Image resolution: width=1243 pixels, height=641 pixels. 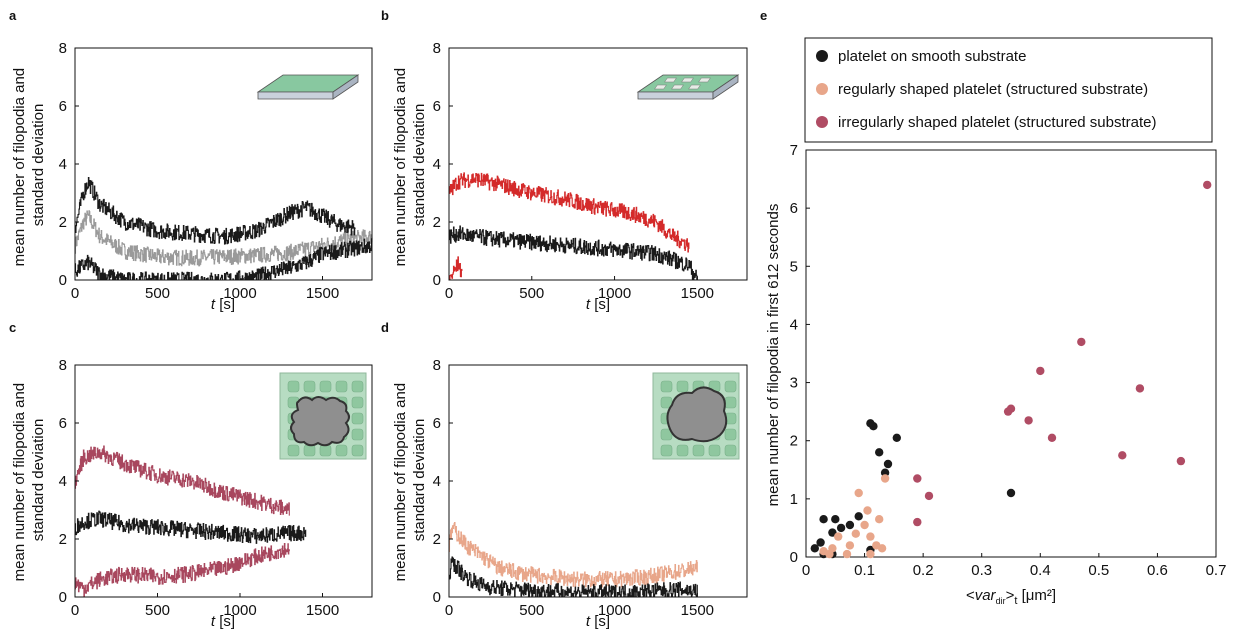 What do you see at coordinates (385, 327) in the screenshot?
I see `panel-d-letter: d` at bounding box center [385, 327].